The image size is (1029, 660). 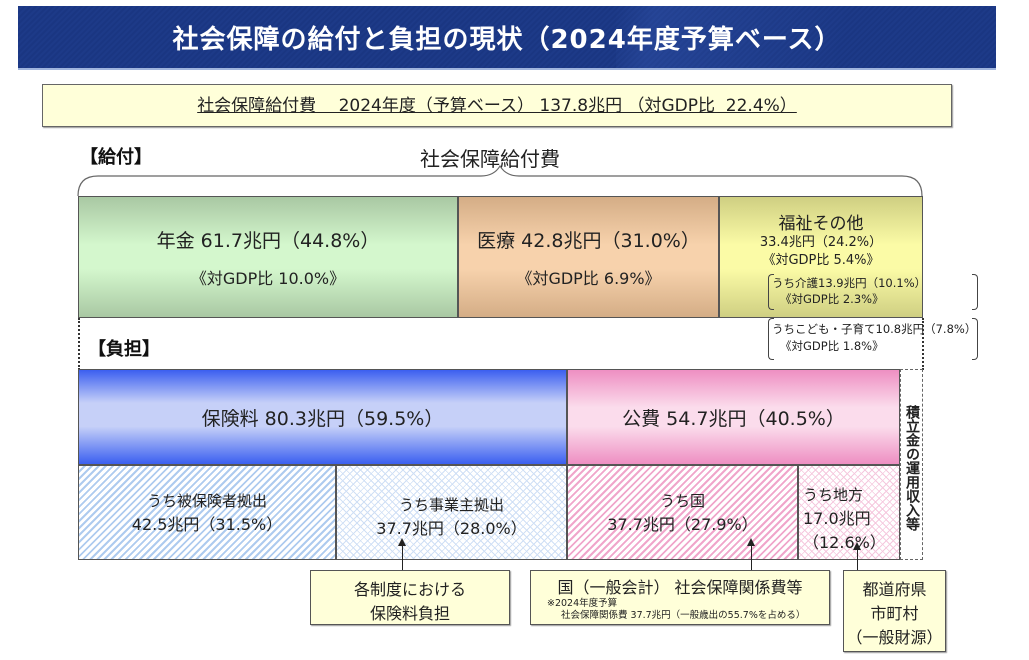 I want to click on insured-contribution-block: うち被保険者拠出 42.5兆円（31.5%）, so click(x=207, y=512).